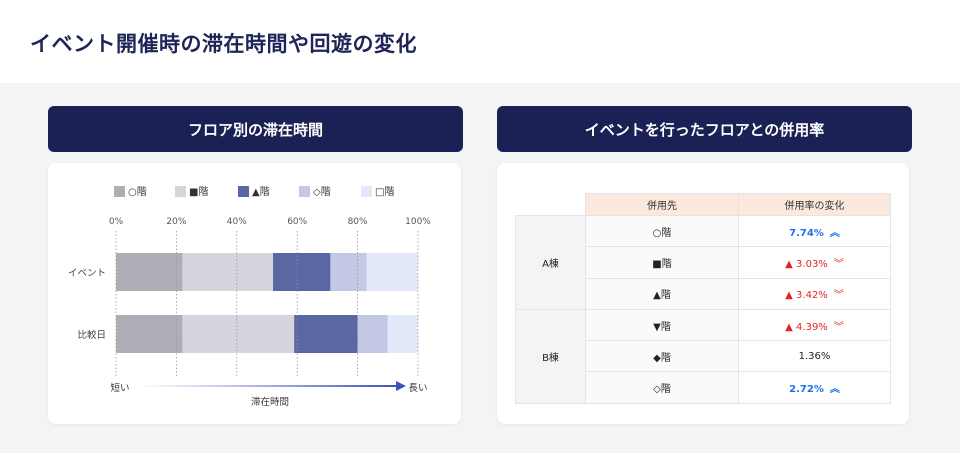 The image size is (960, 453). What do you see at coordinates (662, 293) in the screenshot?
I see `floor-cell: ▲階` at bounding box center [662, 293].